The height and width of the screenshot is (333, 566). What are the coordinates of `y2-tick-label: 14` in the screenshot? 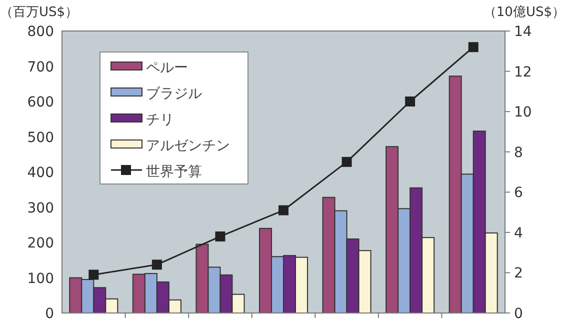 It's located at (523, 32).